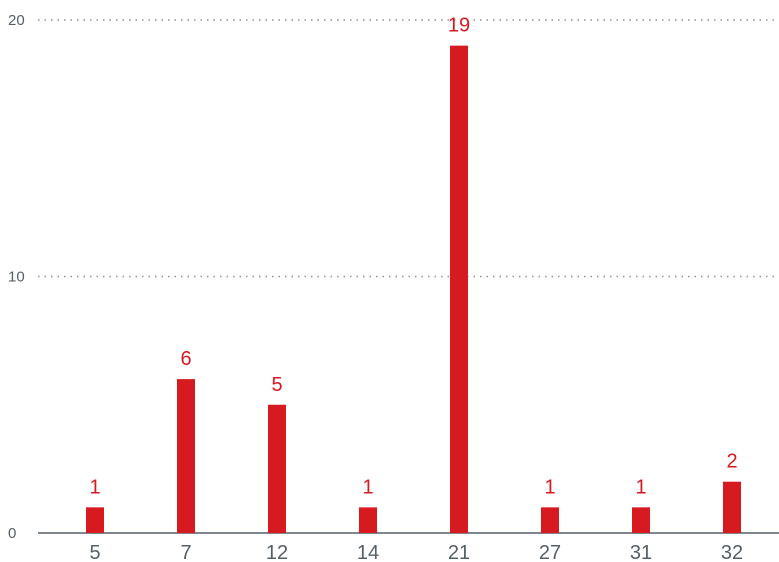  Describe the element at coordinates (276, 385) in the screenshot. I see `data-label-12: 5` at that location.